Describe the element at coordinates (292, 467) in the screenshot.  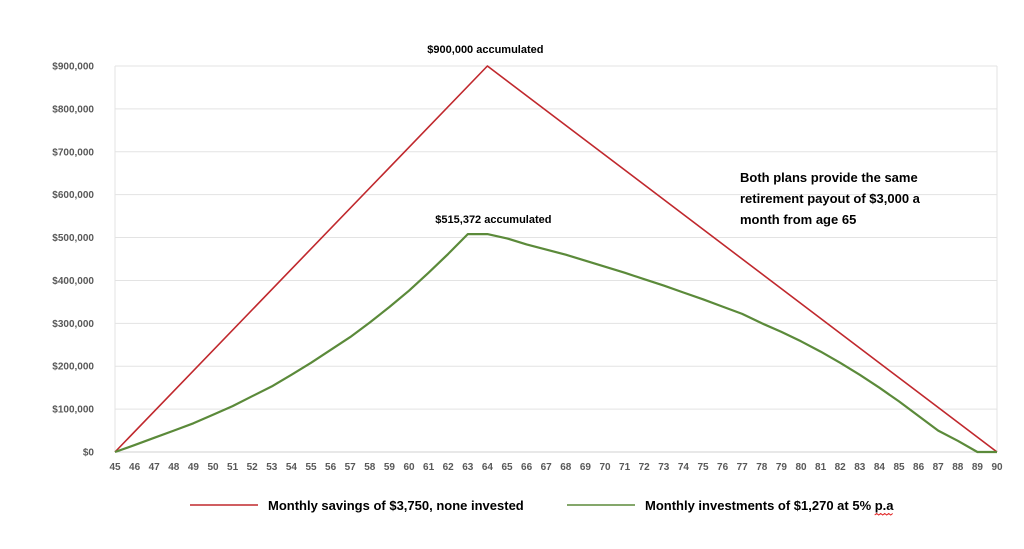
I see `x-tick-label: 54` at that location.